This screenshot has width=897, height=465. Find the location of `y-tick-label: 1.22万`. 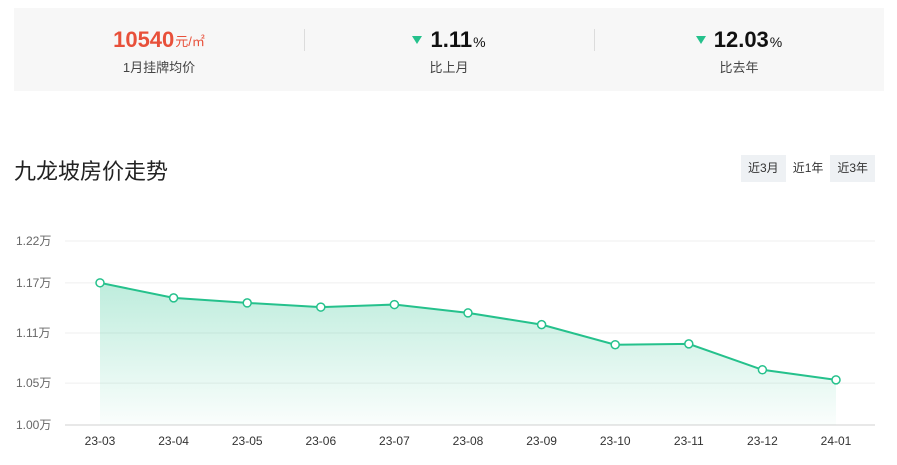

y-tick-label: 1.22万 is located at coordinates (33, 241).